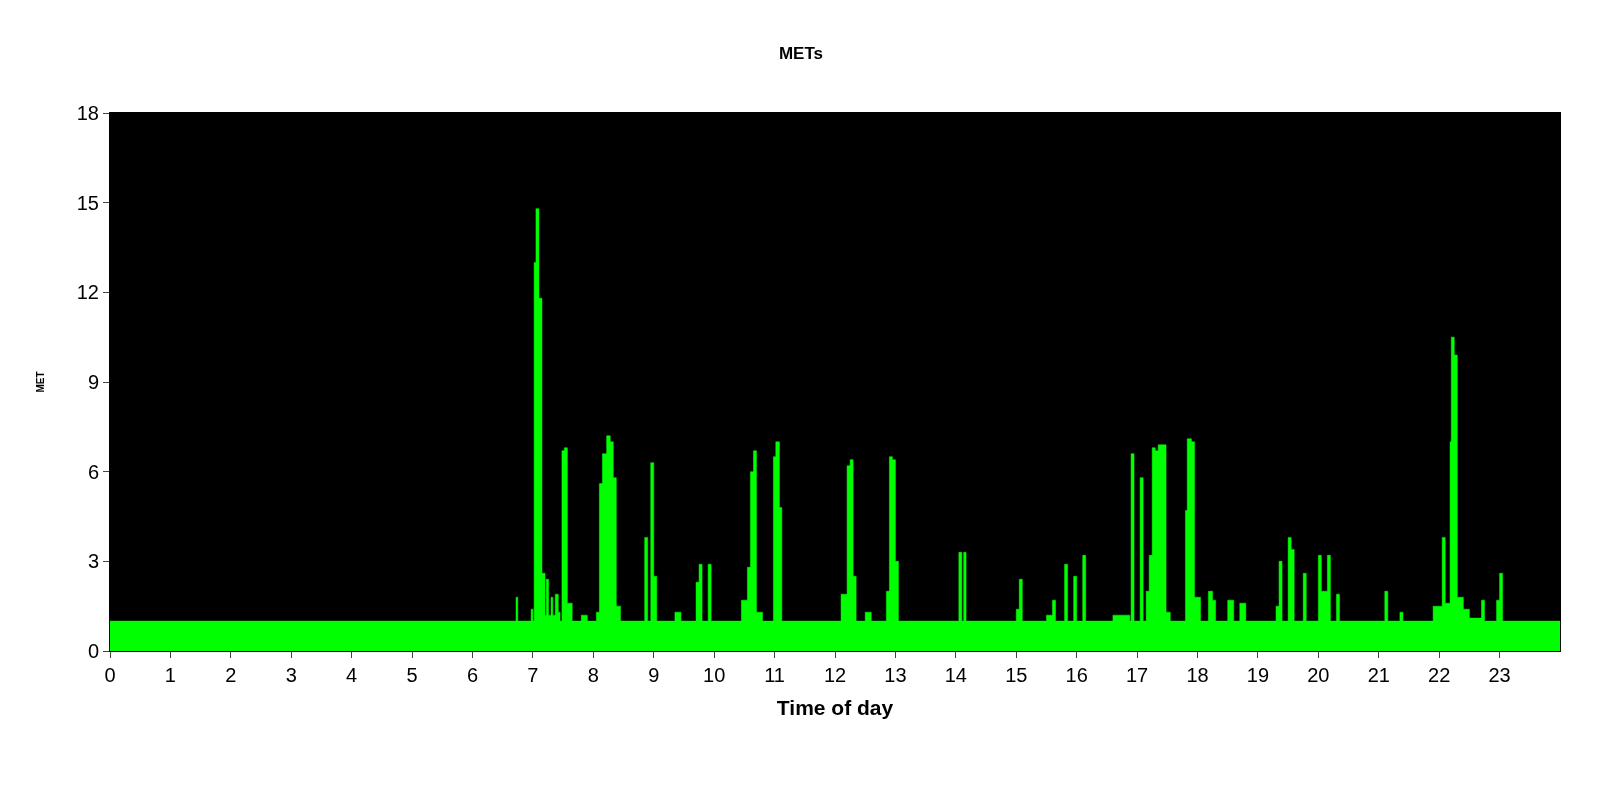  Describe the element at coordinates (231, 675) in the screenshot. I see `x-tick-label: 2` at that location.